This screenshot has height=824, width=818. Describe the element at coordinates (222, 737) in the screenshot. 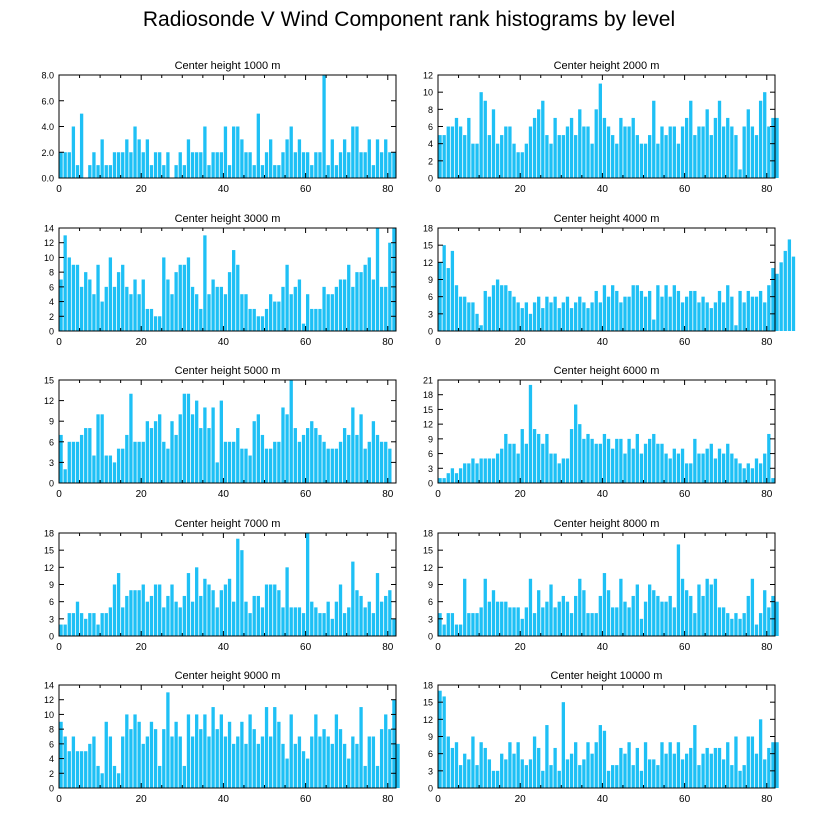

I see `histogram-panel-9: Center height 9000 m 0 20 40 60 80 0 2 4 6 8 10 12 14` at that location.